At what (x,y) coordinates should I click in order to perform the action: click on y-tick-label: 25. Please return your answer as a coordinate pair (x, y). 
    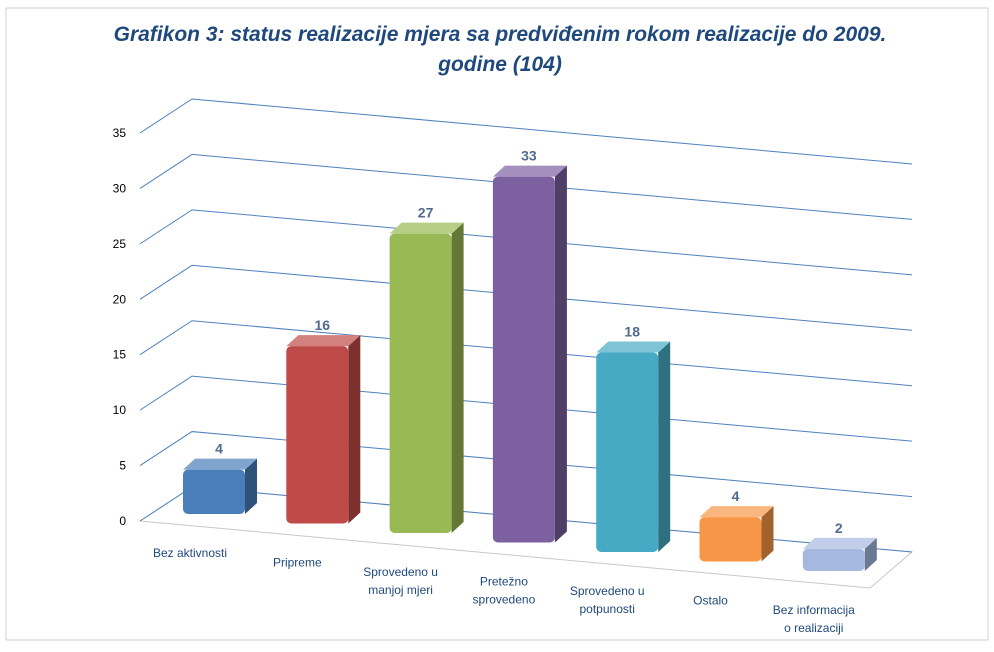
    Looking at the image, I should click on (120, 244).